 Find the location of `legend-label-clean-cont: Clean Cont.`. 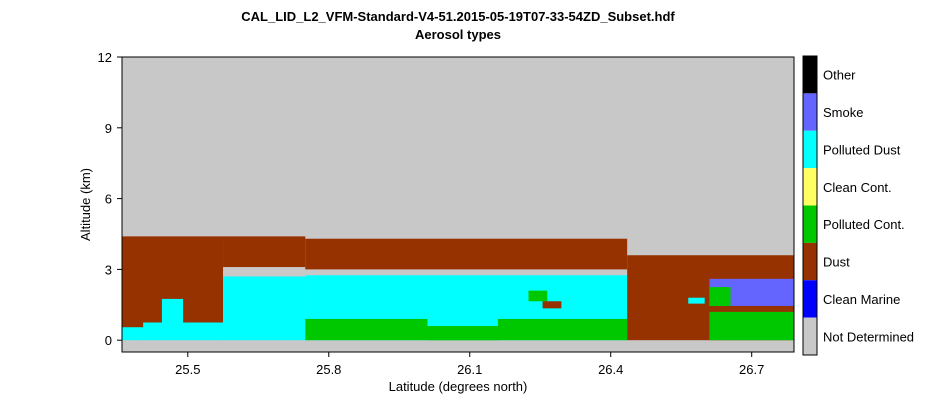

legend-label-clean-cont: Clean Cont. is located at coordinates (857, 187).